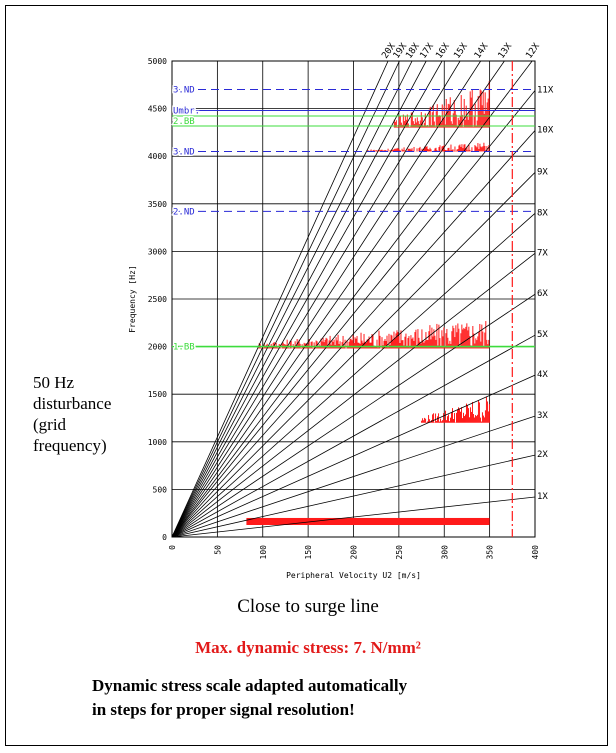 Image resolution: width=616 pixels, height=753 pixels. I want to click on x-tick-label: 350, so click(490, 552).